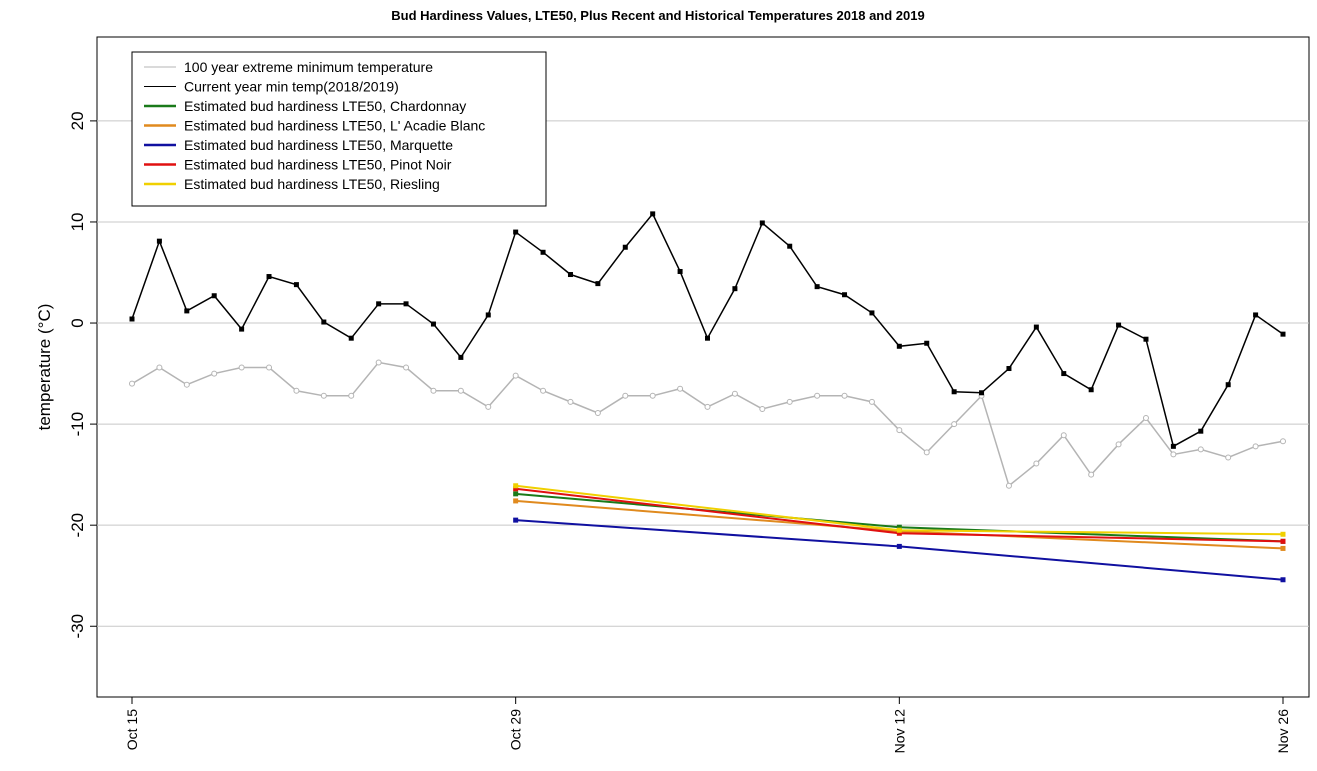  Describe the element at coordinates (77, 525) in the screenshot. I see `y-tick-label: -20` at that location.